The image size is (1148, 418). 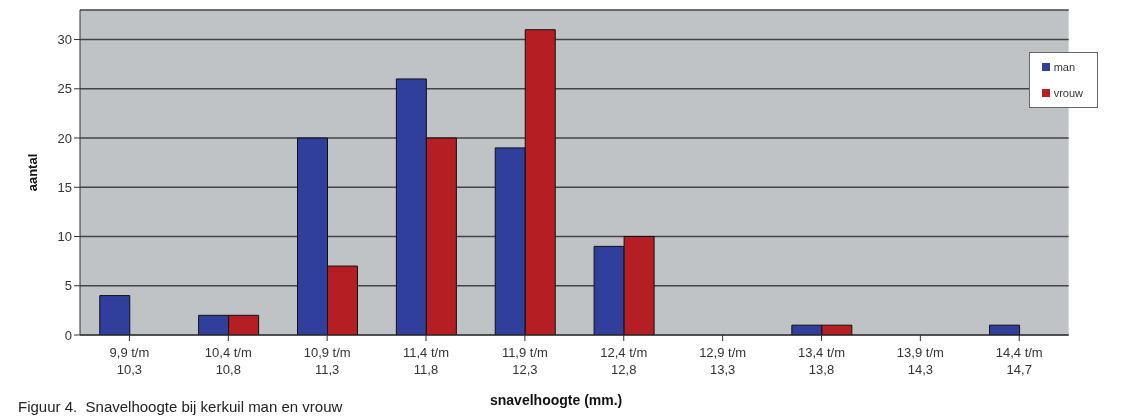 What do you see at coordinates (68, 335) in the screenshot?
I see `y-tick-label: 0` at bounding box center [68, 335].